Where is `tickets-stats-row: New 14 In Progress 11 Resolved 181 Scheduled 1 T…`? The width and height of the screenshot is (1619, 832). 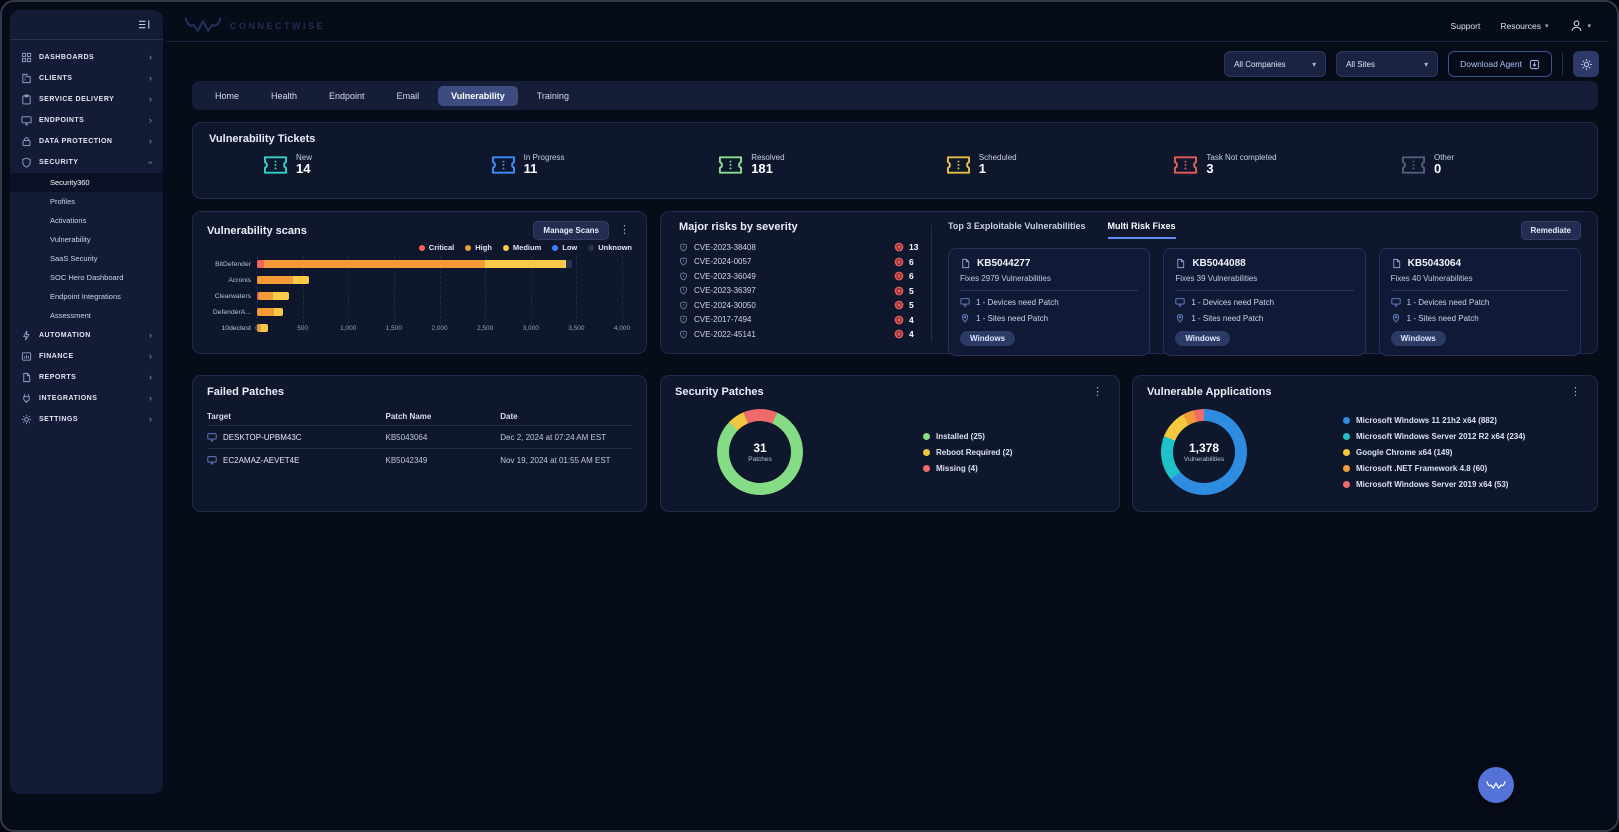
tickets-stats-row: New 14 In Progress 11 Resolved 181 Scheduled 1 T… is located at coordinates (895, 161).